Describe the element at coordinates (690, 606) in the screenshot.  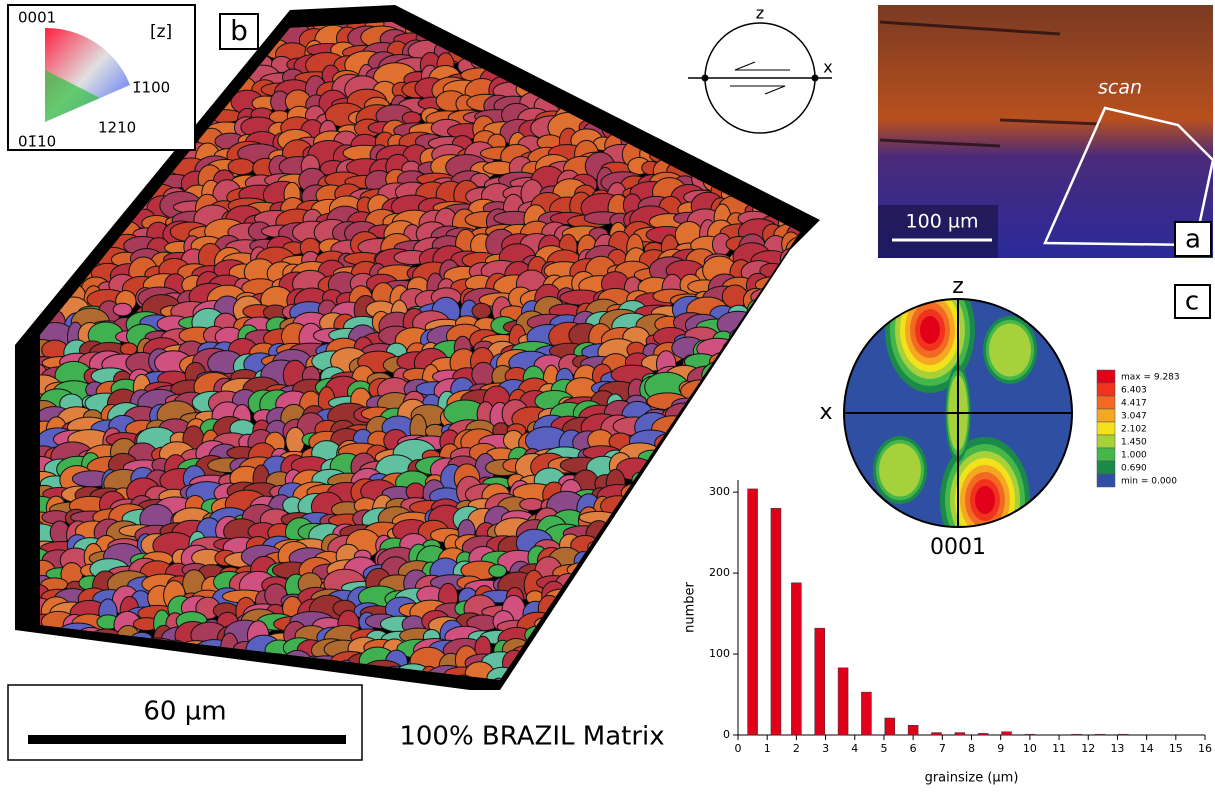
I see `y-axis-label: number` at that location.